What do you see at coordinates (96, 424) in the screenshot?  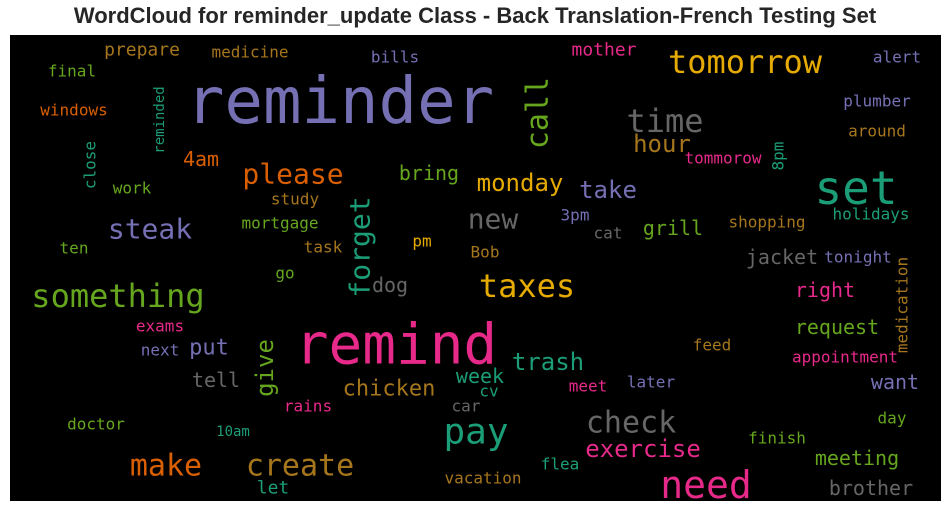 I see `word-doctor: doctor` at bounding box center [96, 424].